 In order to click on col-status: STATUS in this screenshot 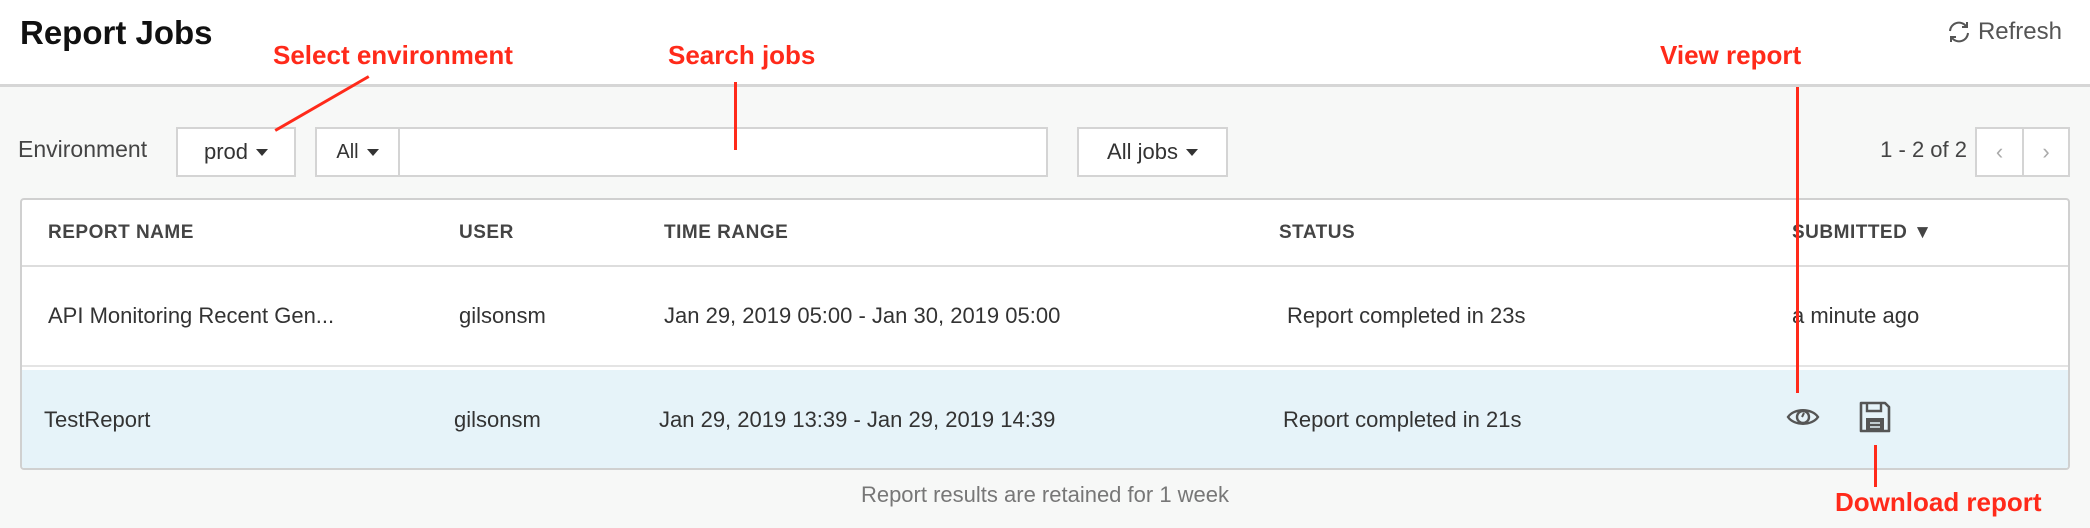, I will do `click(1317, 232)`.